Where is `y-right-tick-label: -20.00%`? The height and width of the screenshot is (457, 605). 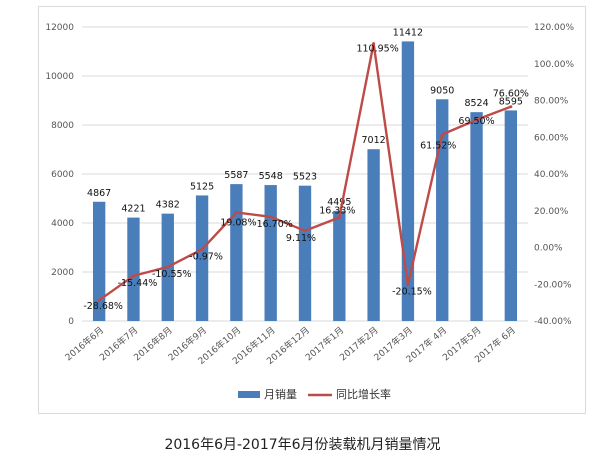
y-right-tick-label: -20.00% is located at coordinates (553, 285).